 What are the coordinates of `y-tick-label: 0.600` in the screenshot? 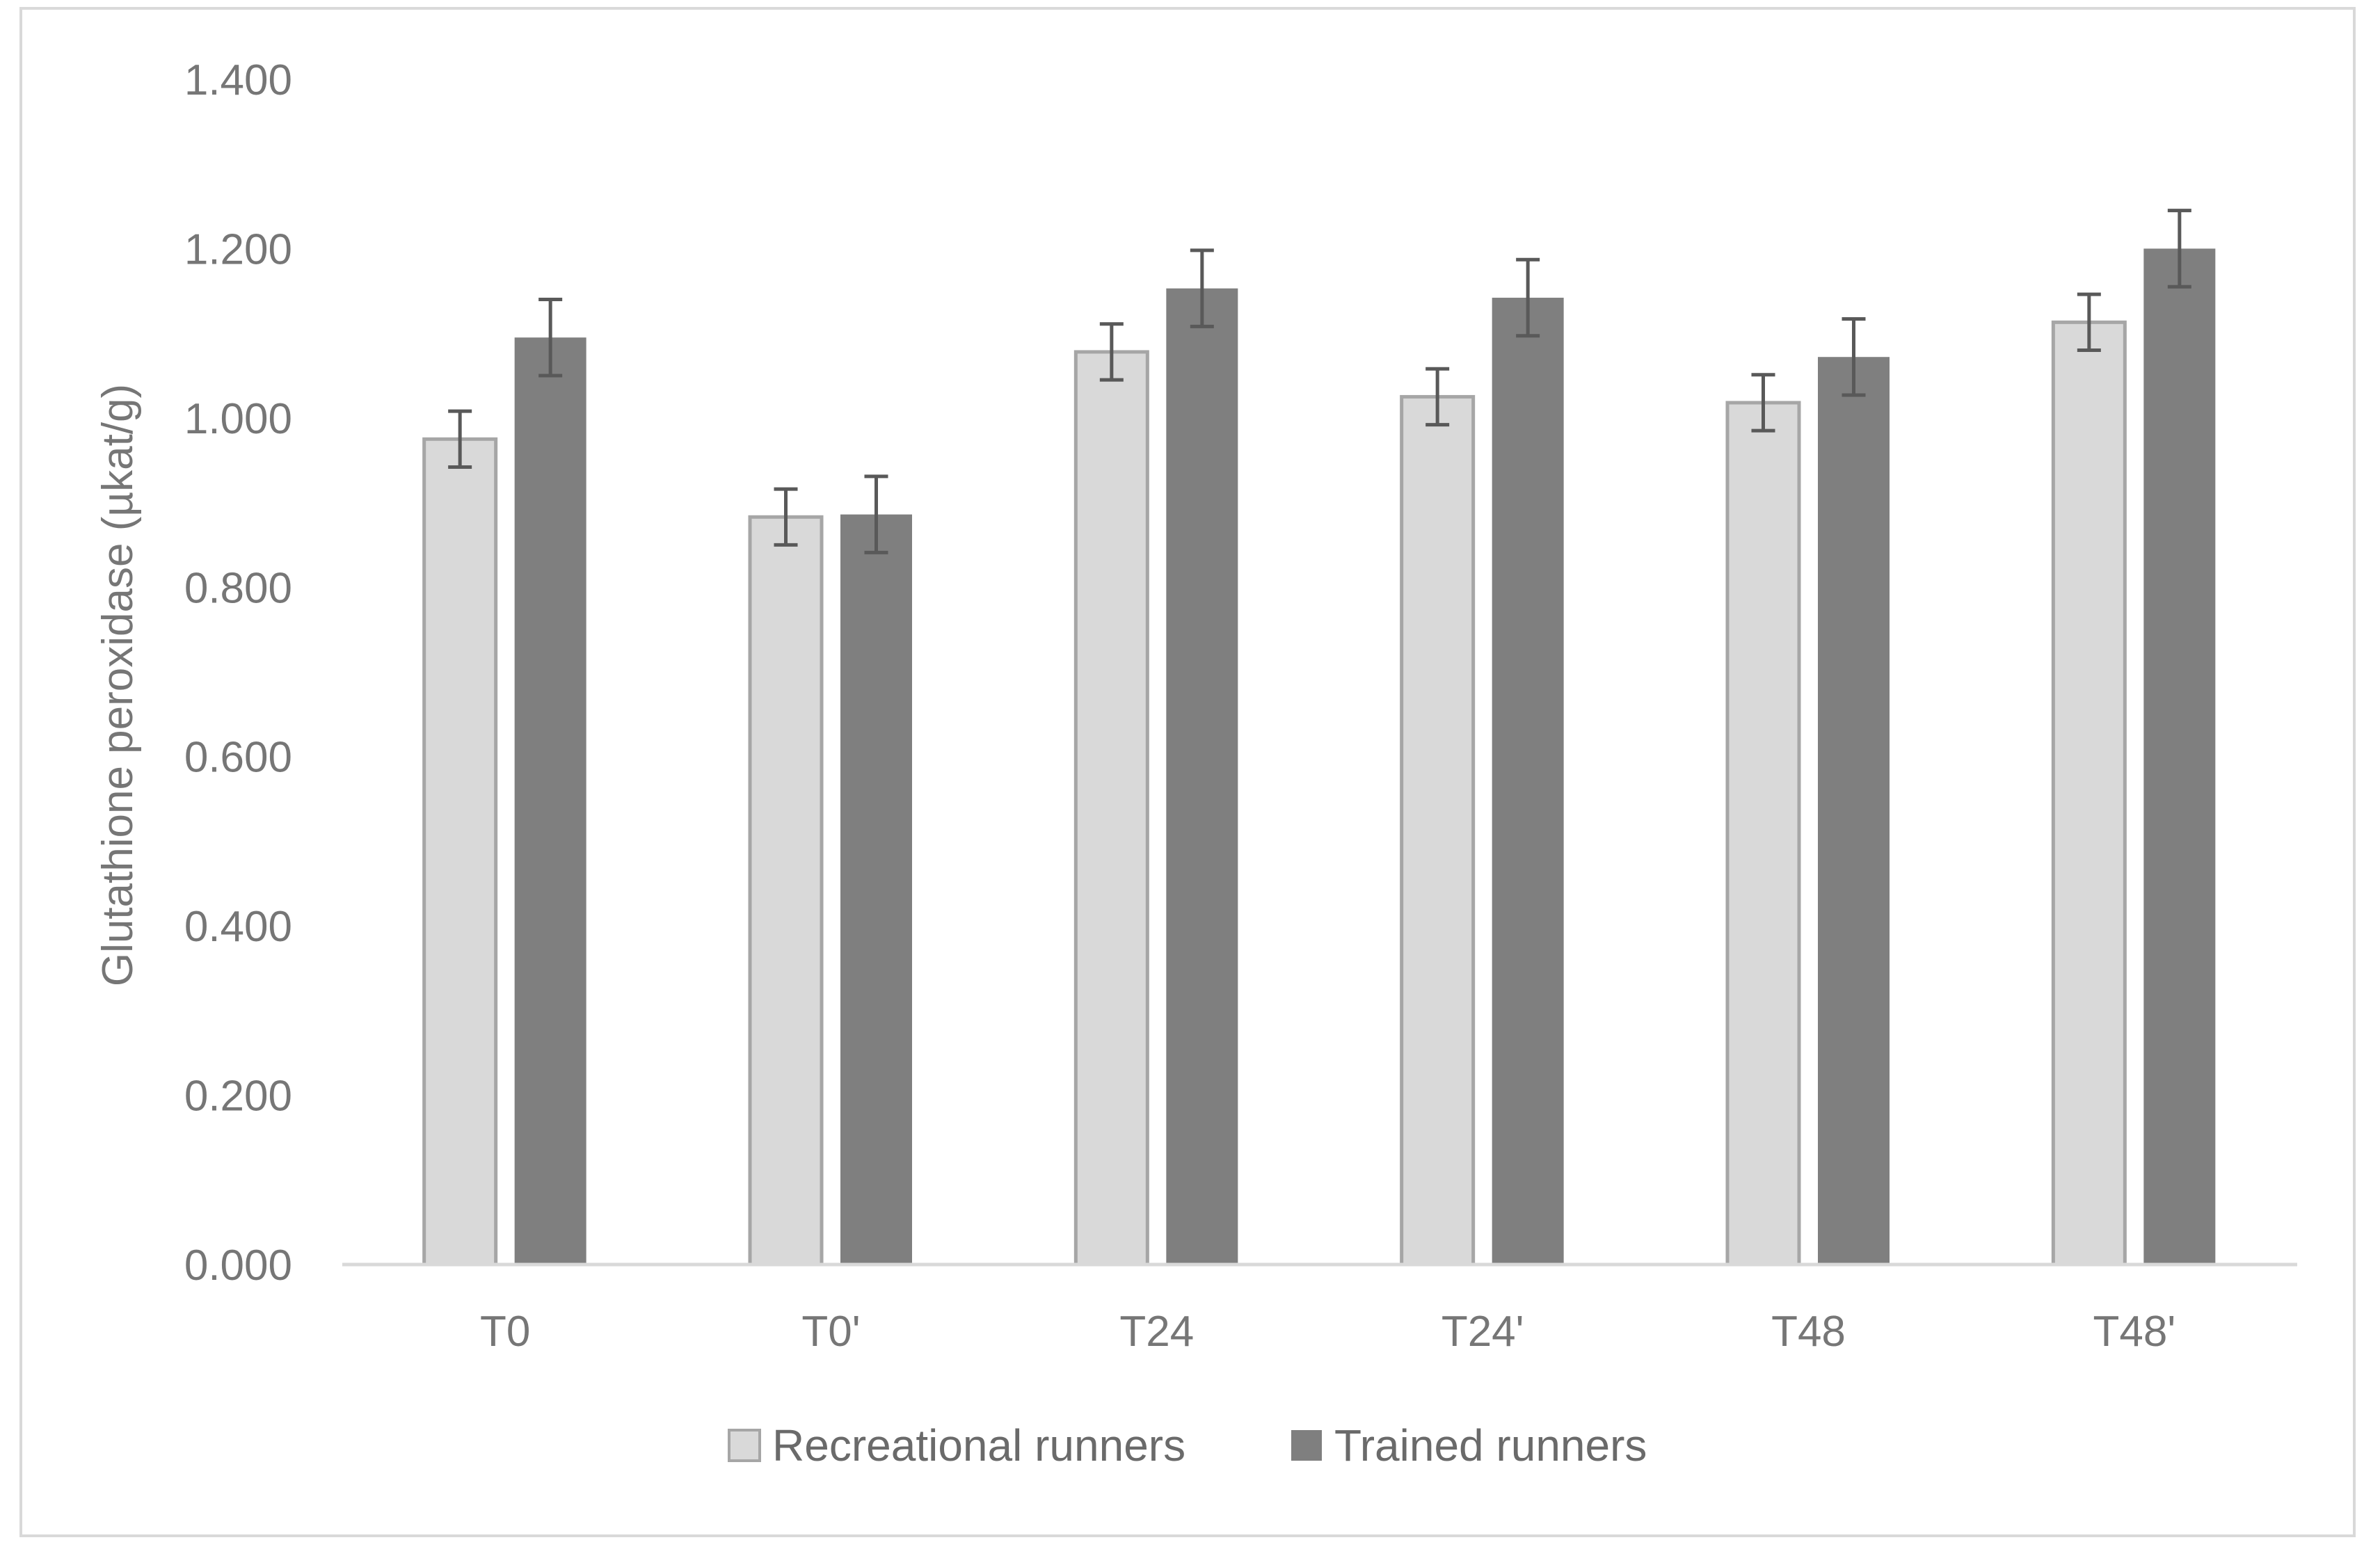 It's located at (238, 758).